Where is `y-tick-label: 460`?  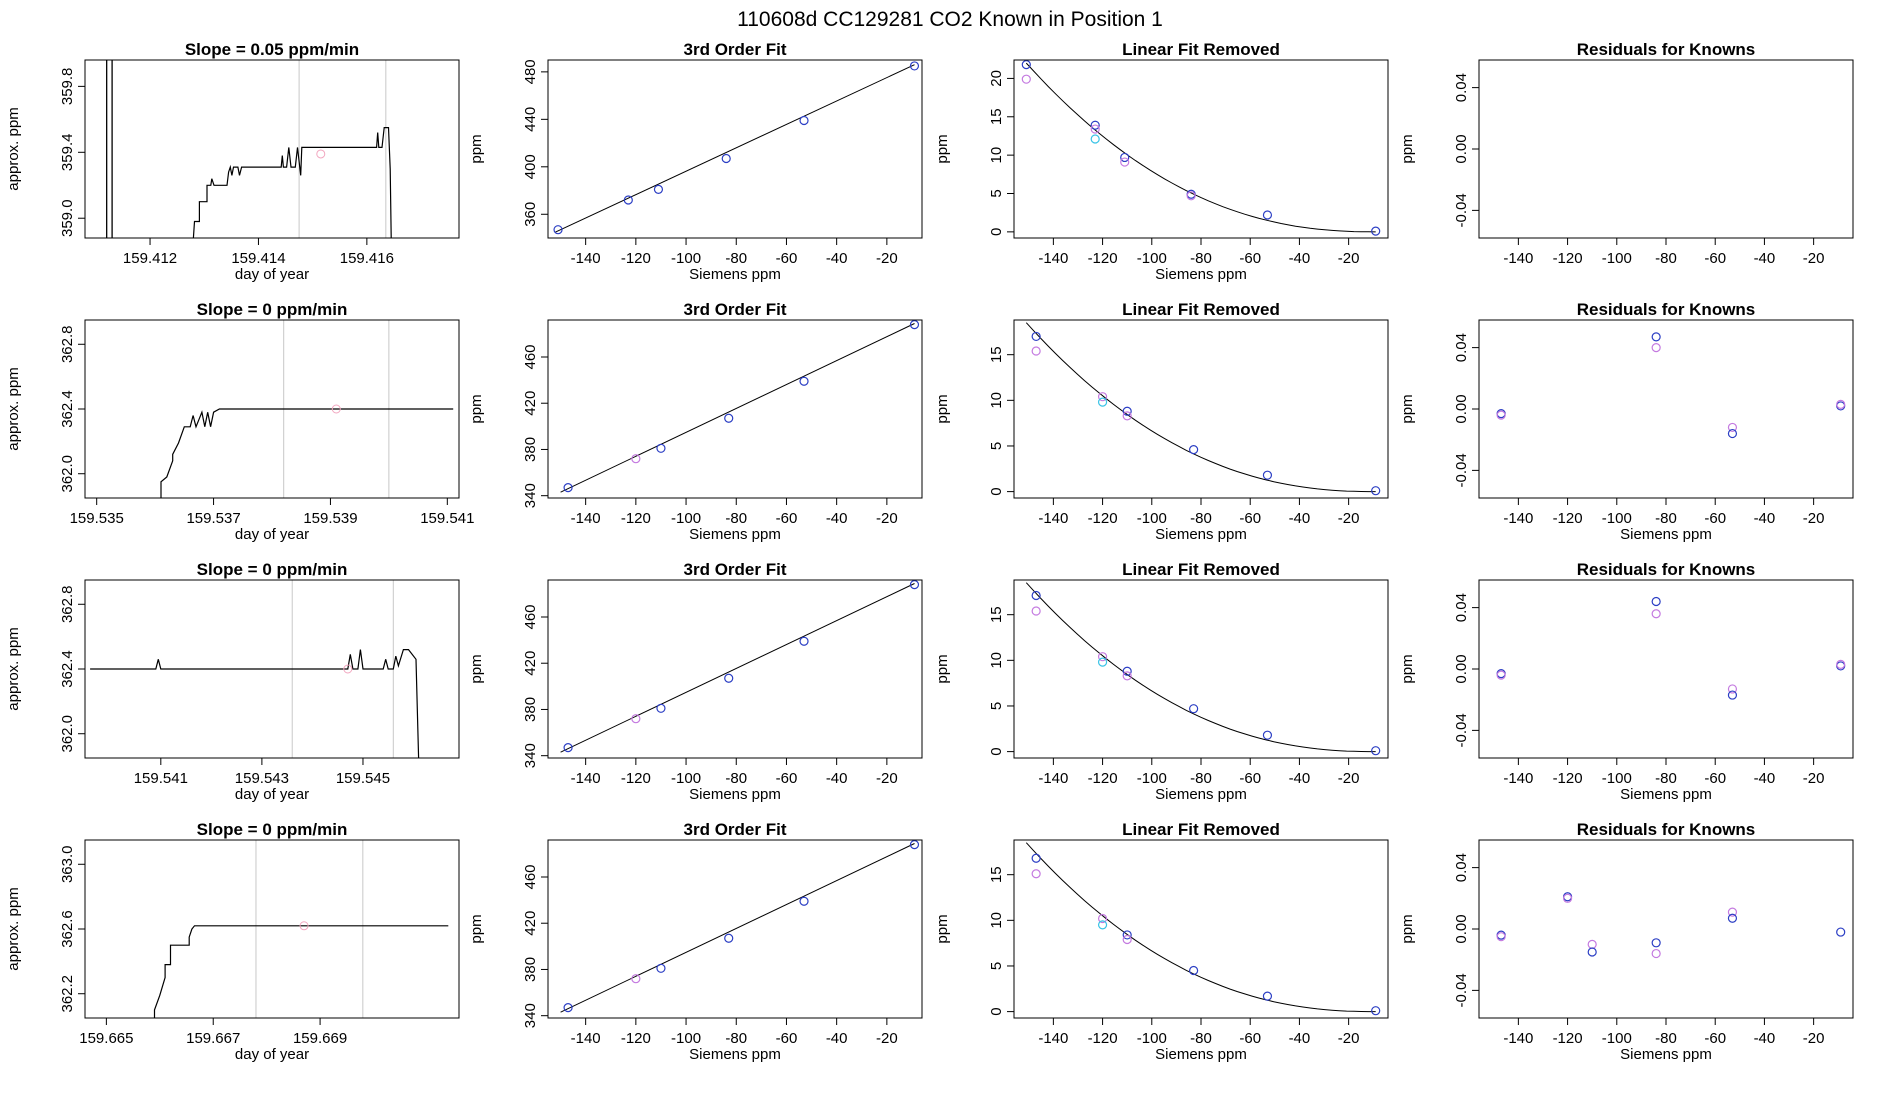 y-tick-label: 460 is located at coordinates (530, 616).